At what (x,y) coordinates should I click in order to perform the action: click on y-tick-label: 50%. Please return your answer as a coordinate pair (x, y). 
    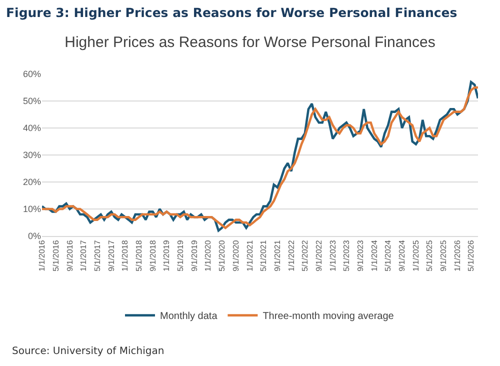
    Looking at the image, I should click on (31, 101).